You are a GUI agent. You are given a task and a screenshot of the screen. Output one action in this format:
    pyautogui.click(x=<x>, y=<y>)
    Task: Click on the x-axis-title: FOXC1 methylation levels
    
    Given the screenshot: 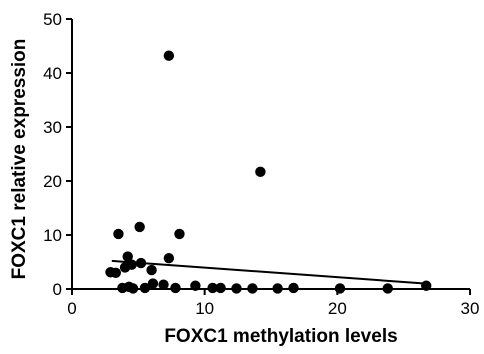 What is the action you would take?
    pyautogui.click(x=280, y=336)
    